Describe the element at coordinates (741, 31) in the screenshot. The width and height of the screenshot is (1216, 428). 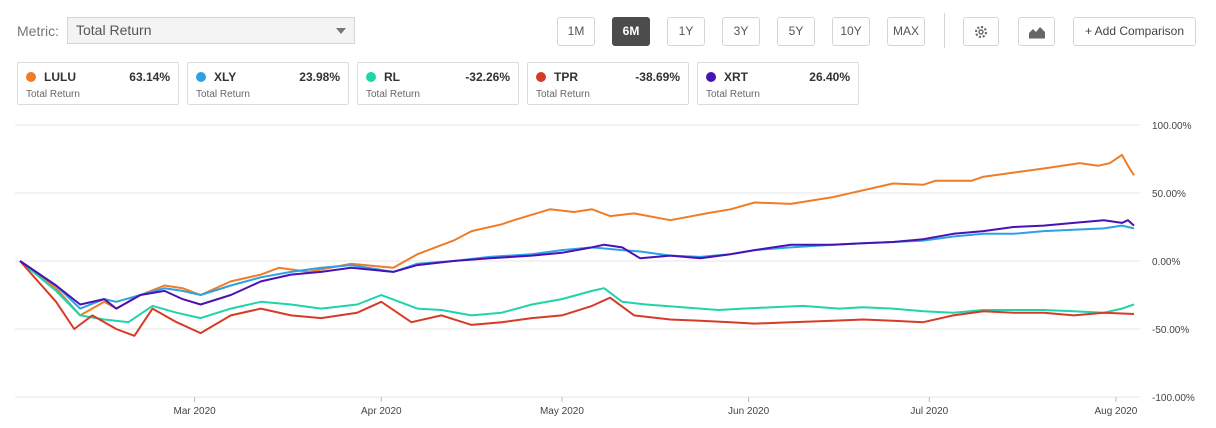
I see `range-button-3y: 3Y` at that location.